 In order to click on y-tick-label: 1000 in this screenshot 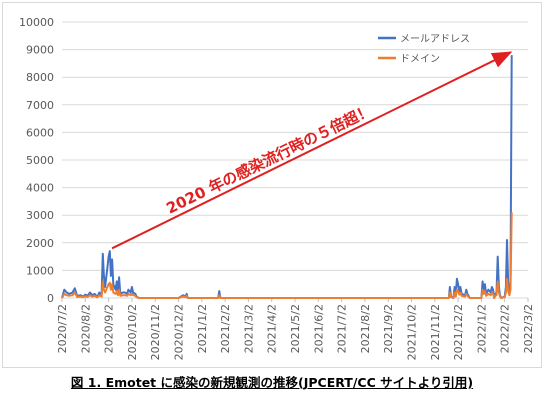, I will do `click(40, 270)`.